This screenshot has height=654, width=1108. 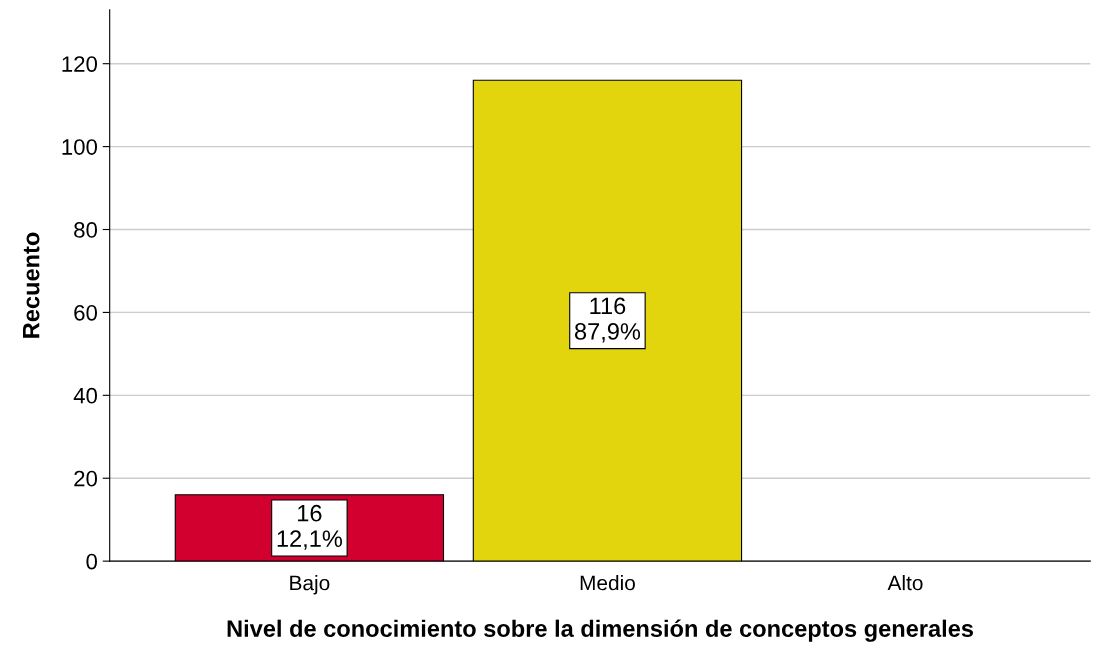 What do you see at coordinates (86, 478) in the screenshot?
I see `y-tick-label: 20` at bounding box center [86, 478].